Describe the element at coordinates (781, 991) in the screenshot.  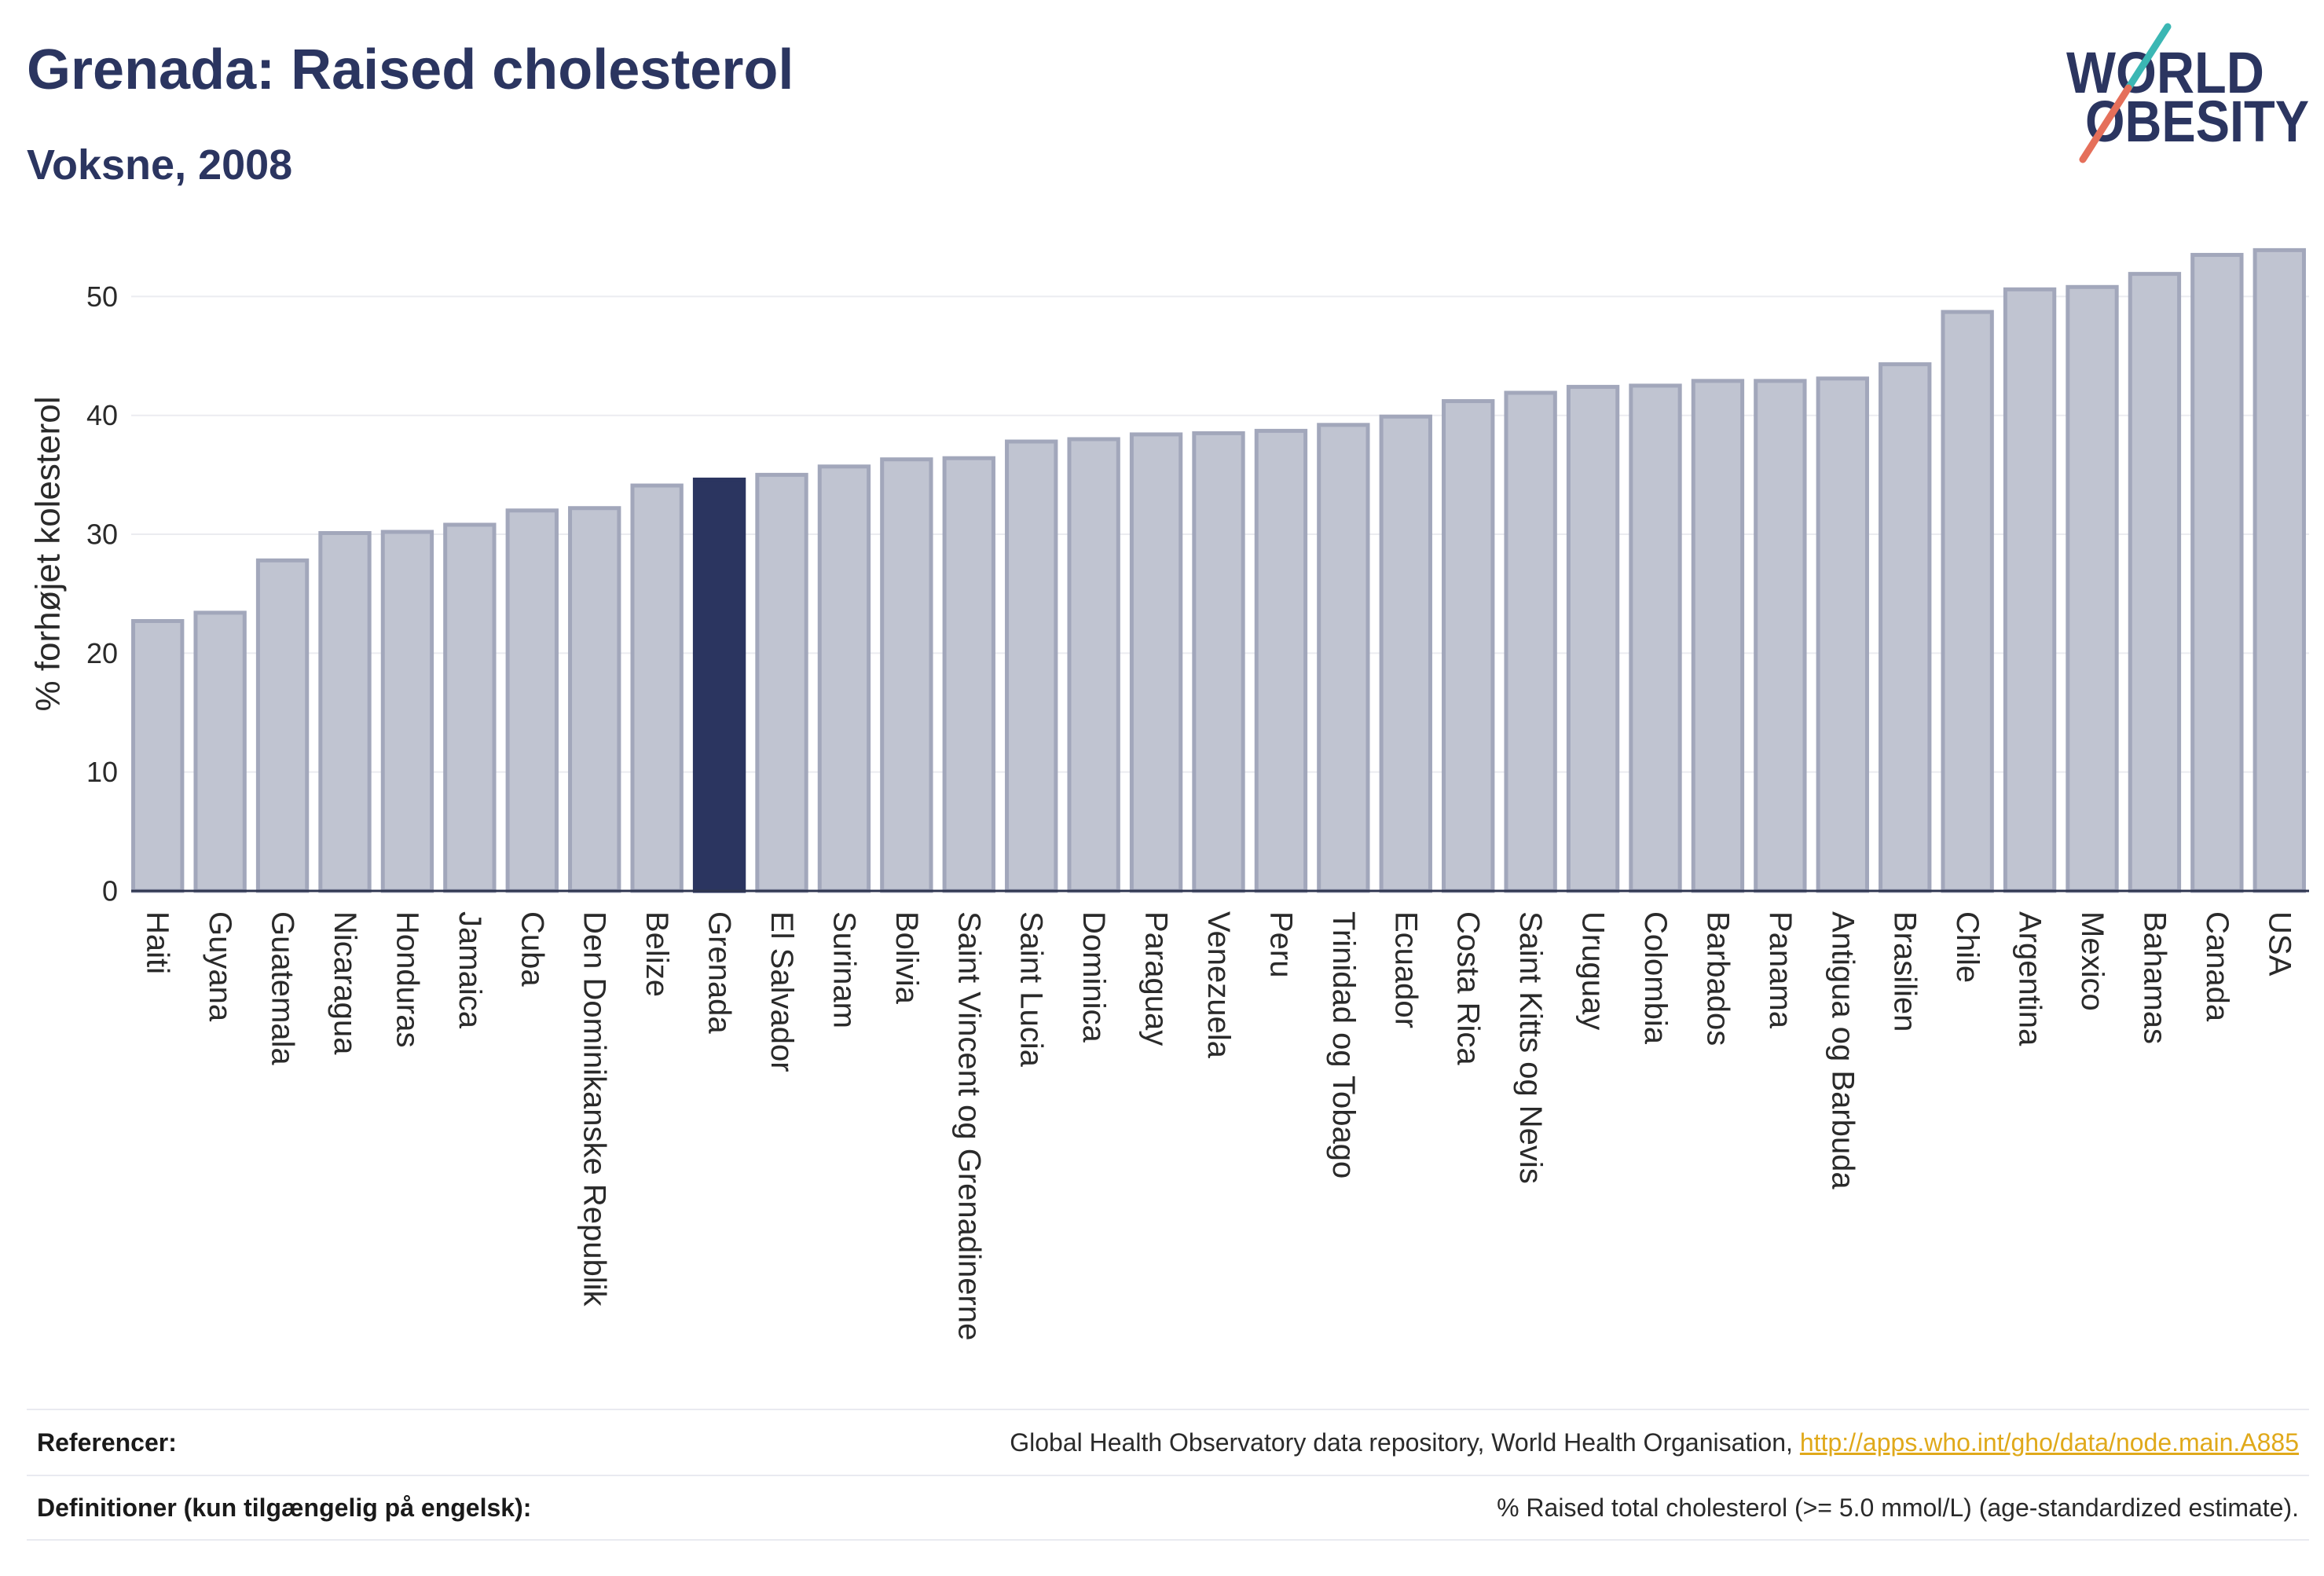
I see `x-tick-label-el-salvador: El Salvador` at that location.